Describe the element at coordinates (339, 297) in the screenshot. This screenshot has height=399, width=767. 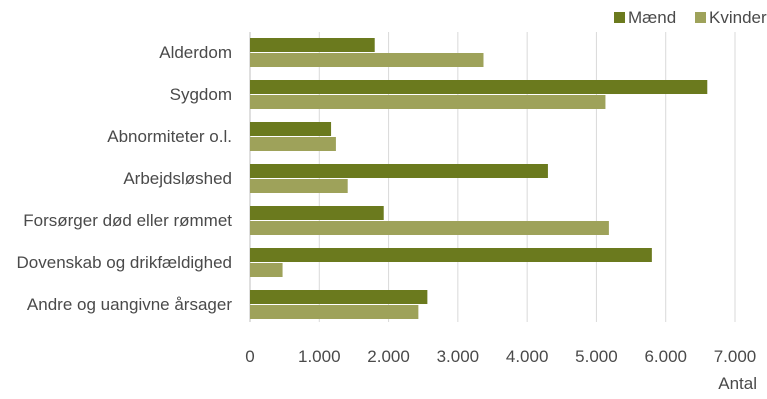
I see `bar-maend-andre-og-uangivne-aarsager` at that location.